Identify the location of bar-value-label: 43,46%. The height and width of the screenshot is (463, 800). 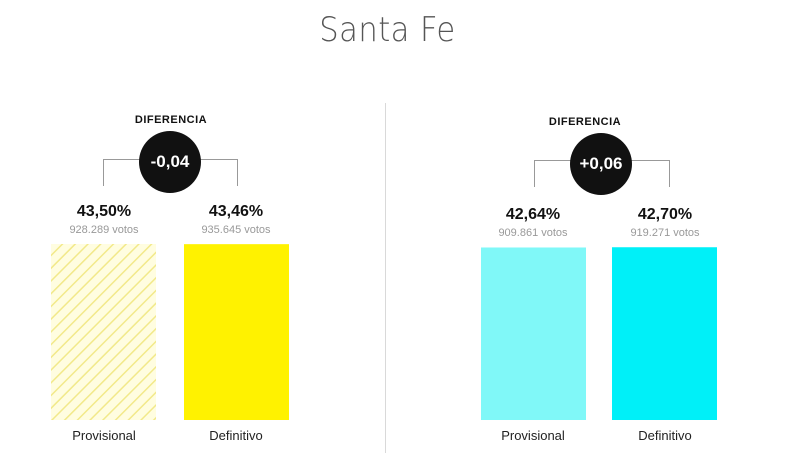
(236, 211).